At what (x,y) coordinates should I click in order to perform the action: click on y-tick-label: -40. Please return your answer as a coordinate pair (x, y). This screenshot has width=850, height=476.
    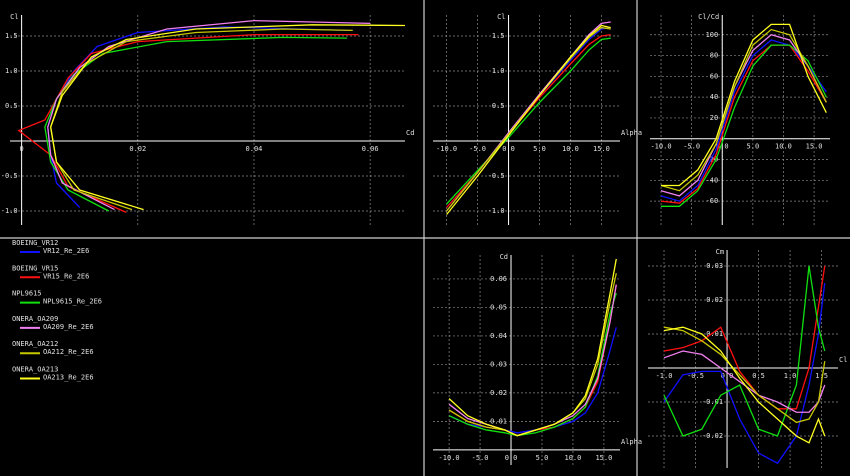
    Looking at the image, I should click on (712, 180).